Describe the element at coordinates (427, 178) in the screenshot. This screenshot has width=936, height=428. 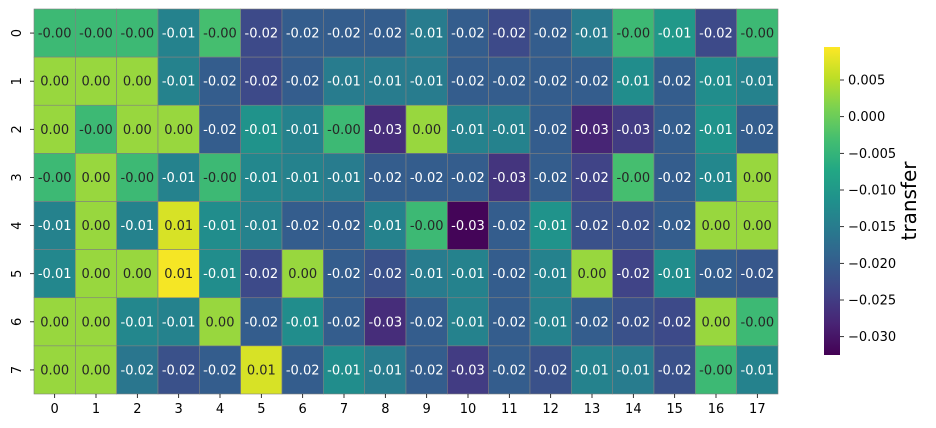
I see `cell-annotation-3-9: -0.02` at that location.